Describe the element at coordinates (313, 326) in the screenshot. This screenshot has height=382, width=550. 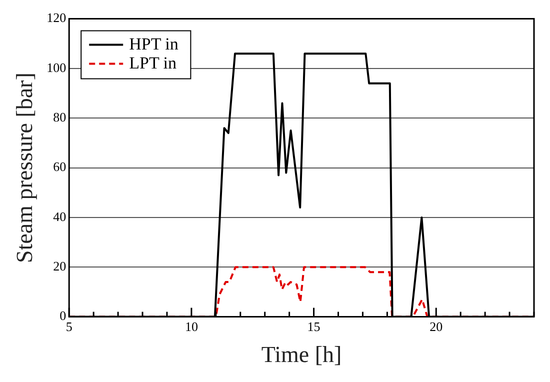
I see `x-tick-label: 15` at that location.